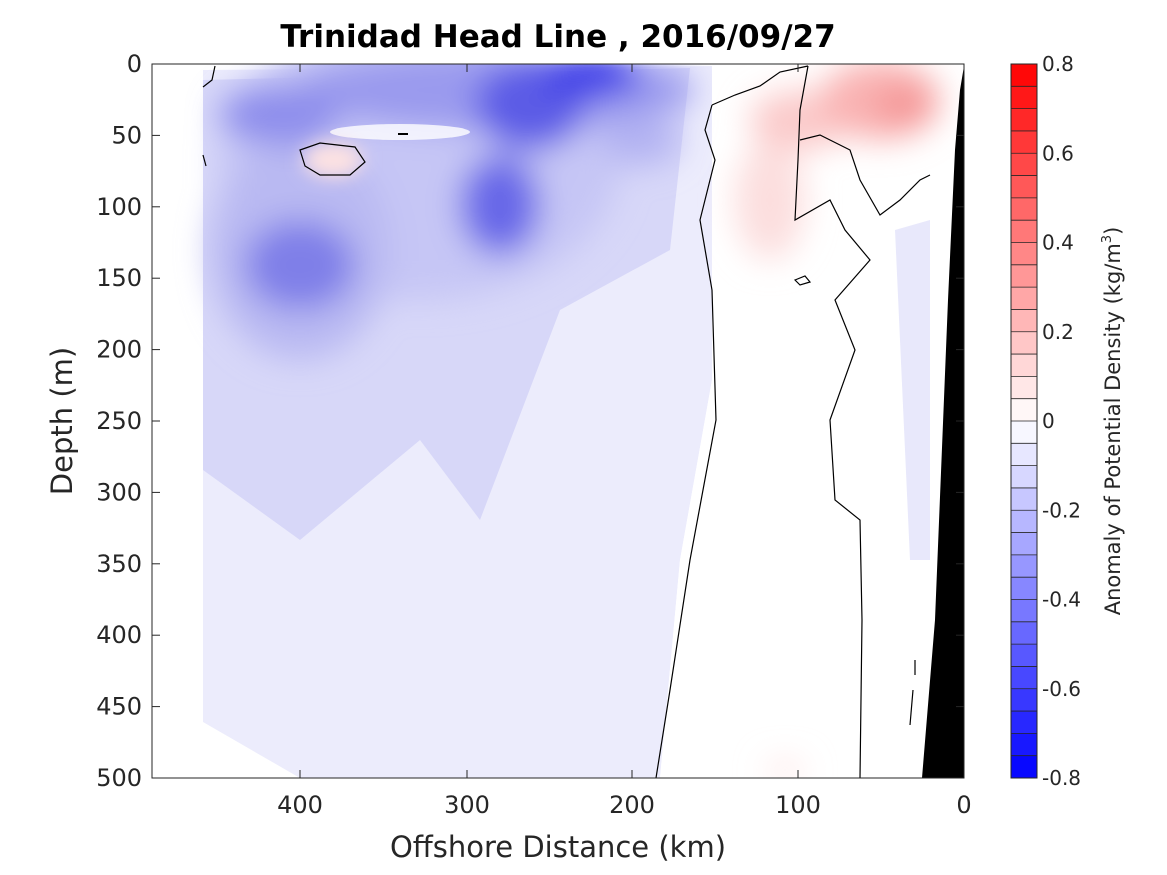 This screenshot has height=875, width=1167. Describe the element at coordinates (1058, 243) in the screenshot. I see `colorbar-tick-label: 0.4` at that location.